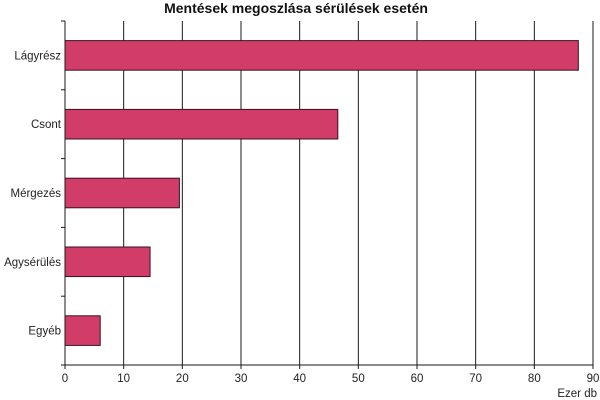  What do you see at coordinates (358, 379) in the screenshot?
I see `x-tick-label: 50` at bounding box center [358, 379].